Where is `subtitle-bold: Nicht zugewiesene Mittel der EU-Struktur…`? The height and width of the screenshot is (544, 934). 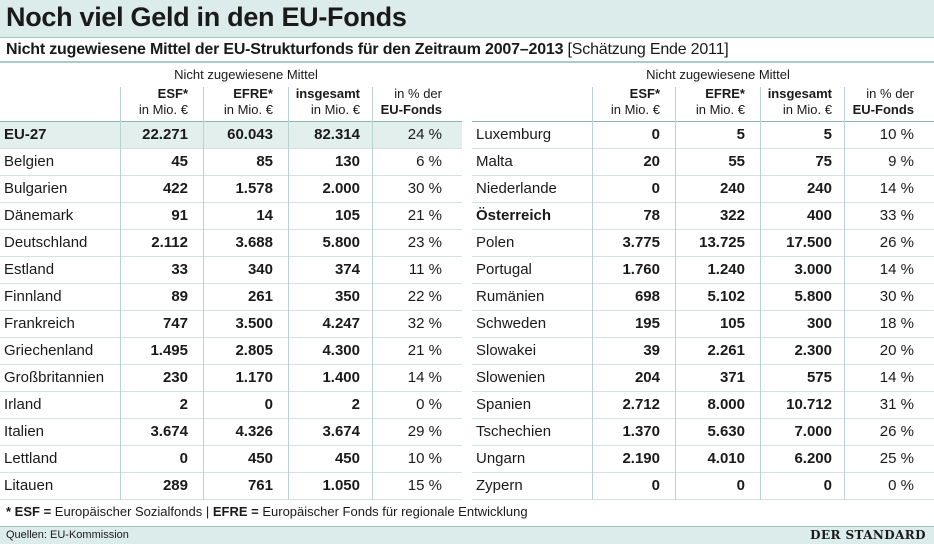
subtitle-bold: Nicht zugewiesene Mittel der EU-Struktur… is located at coordinates (285, 49).